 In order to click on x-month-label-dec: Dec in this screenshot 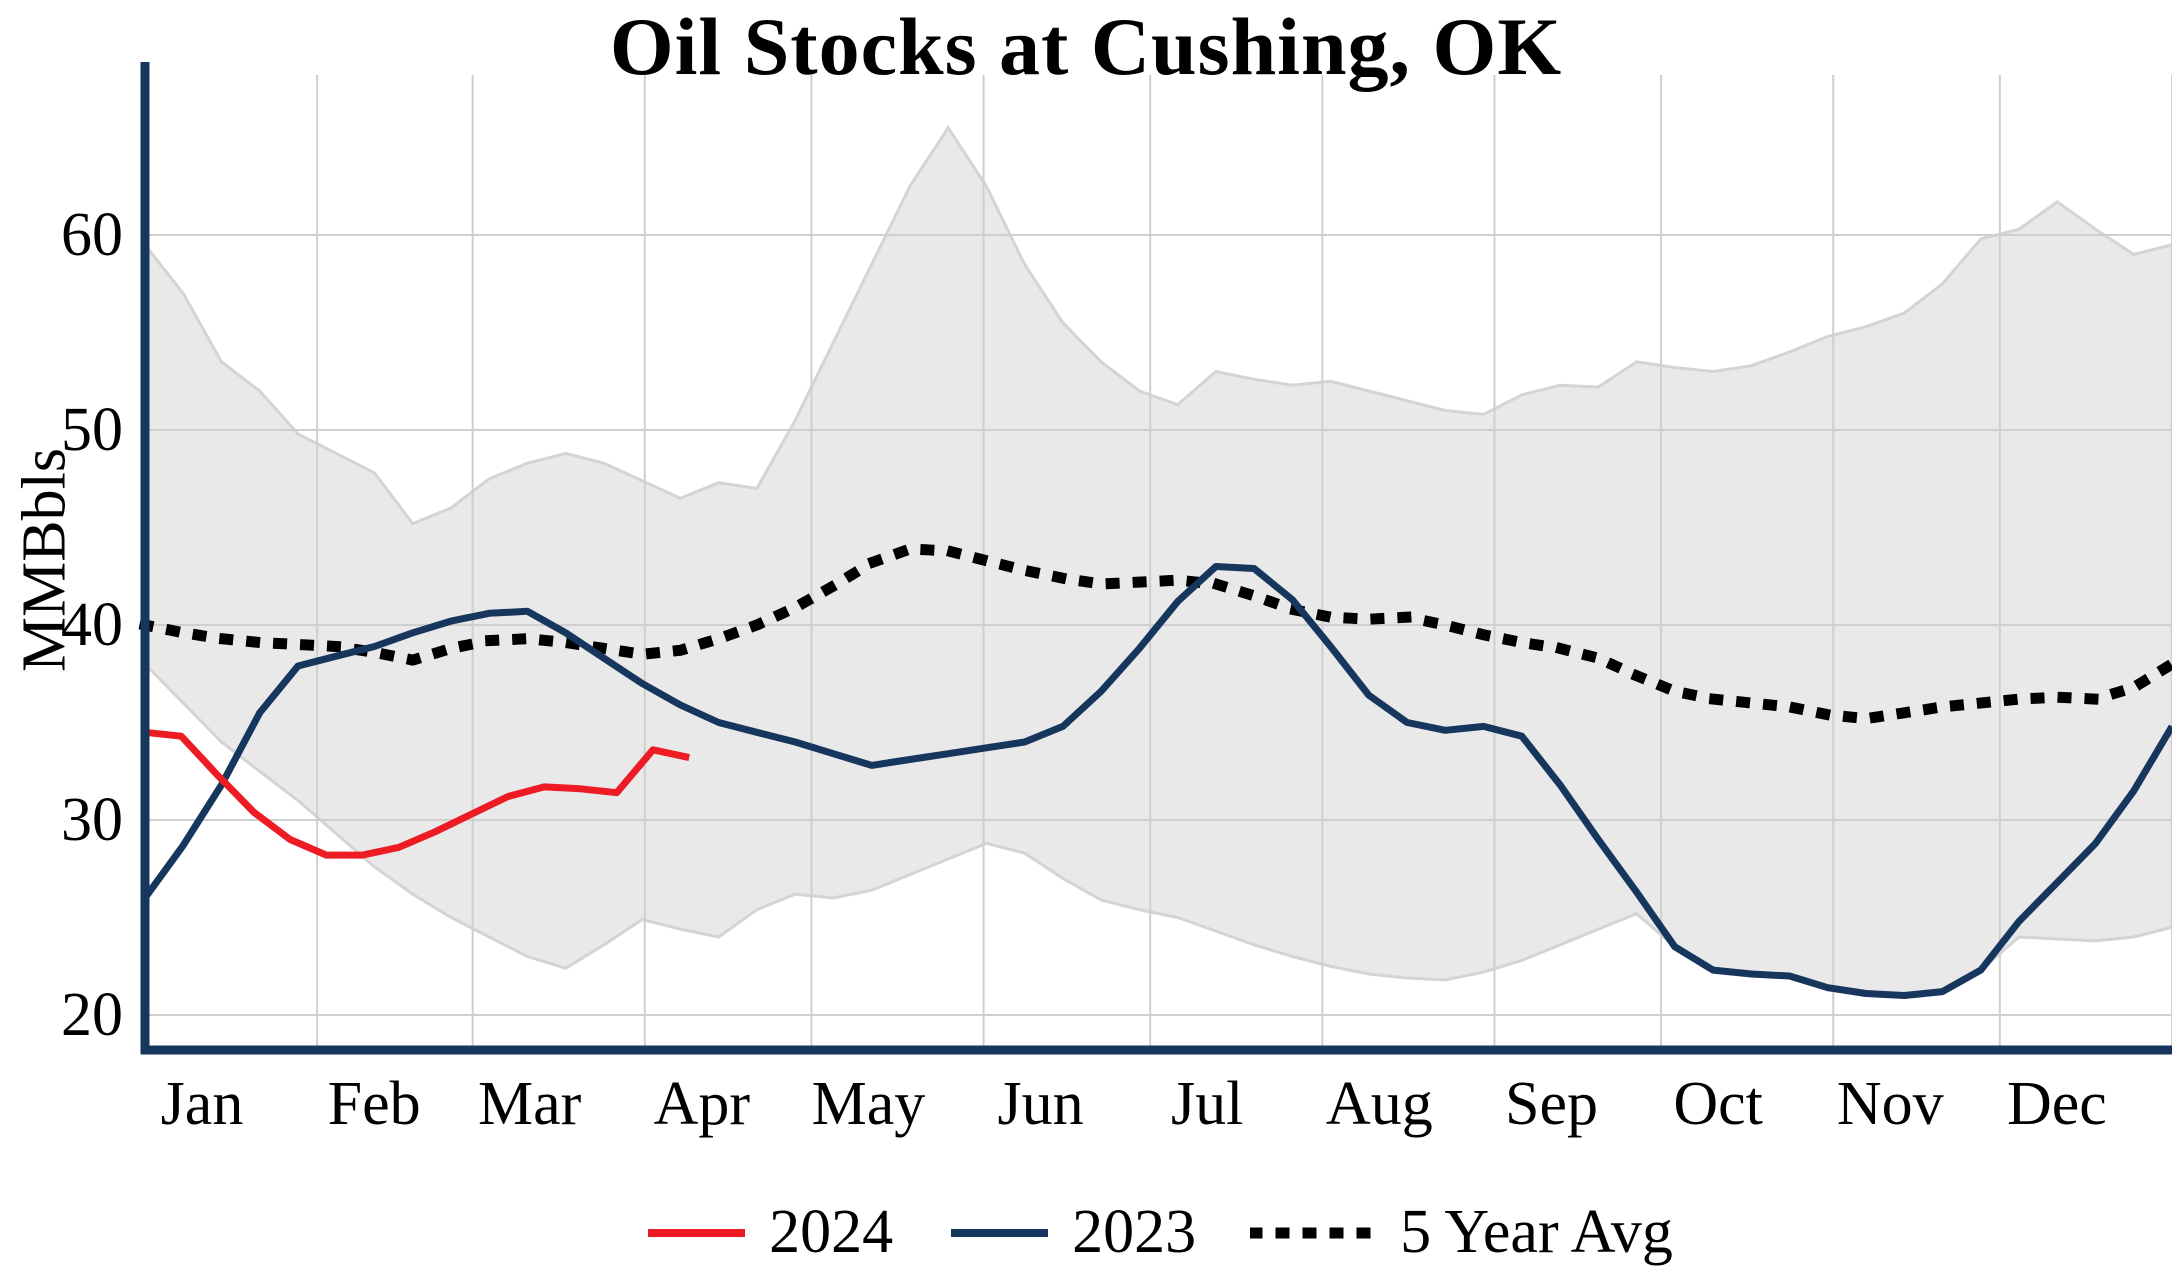, I will do `click(2057, 1104)`.